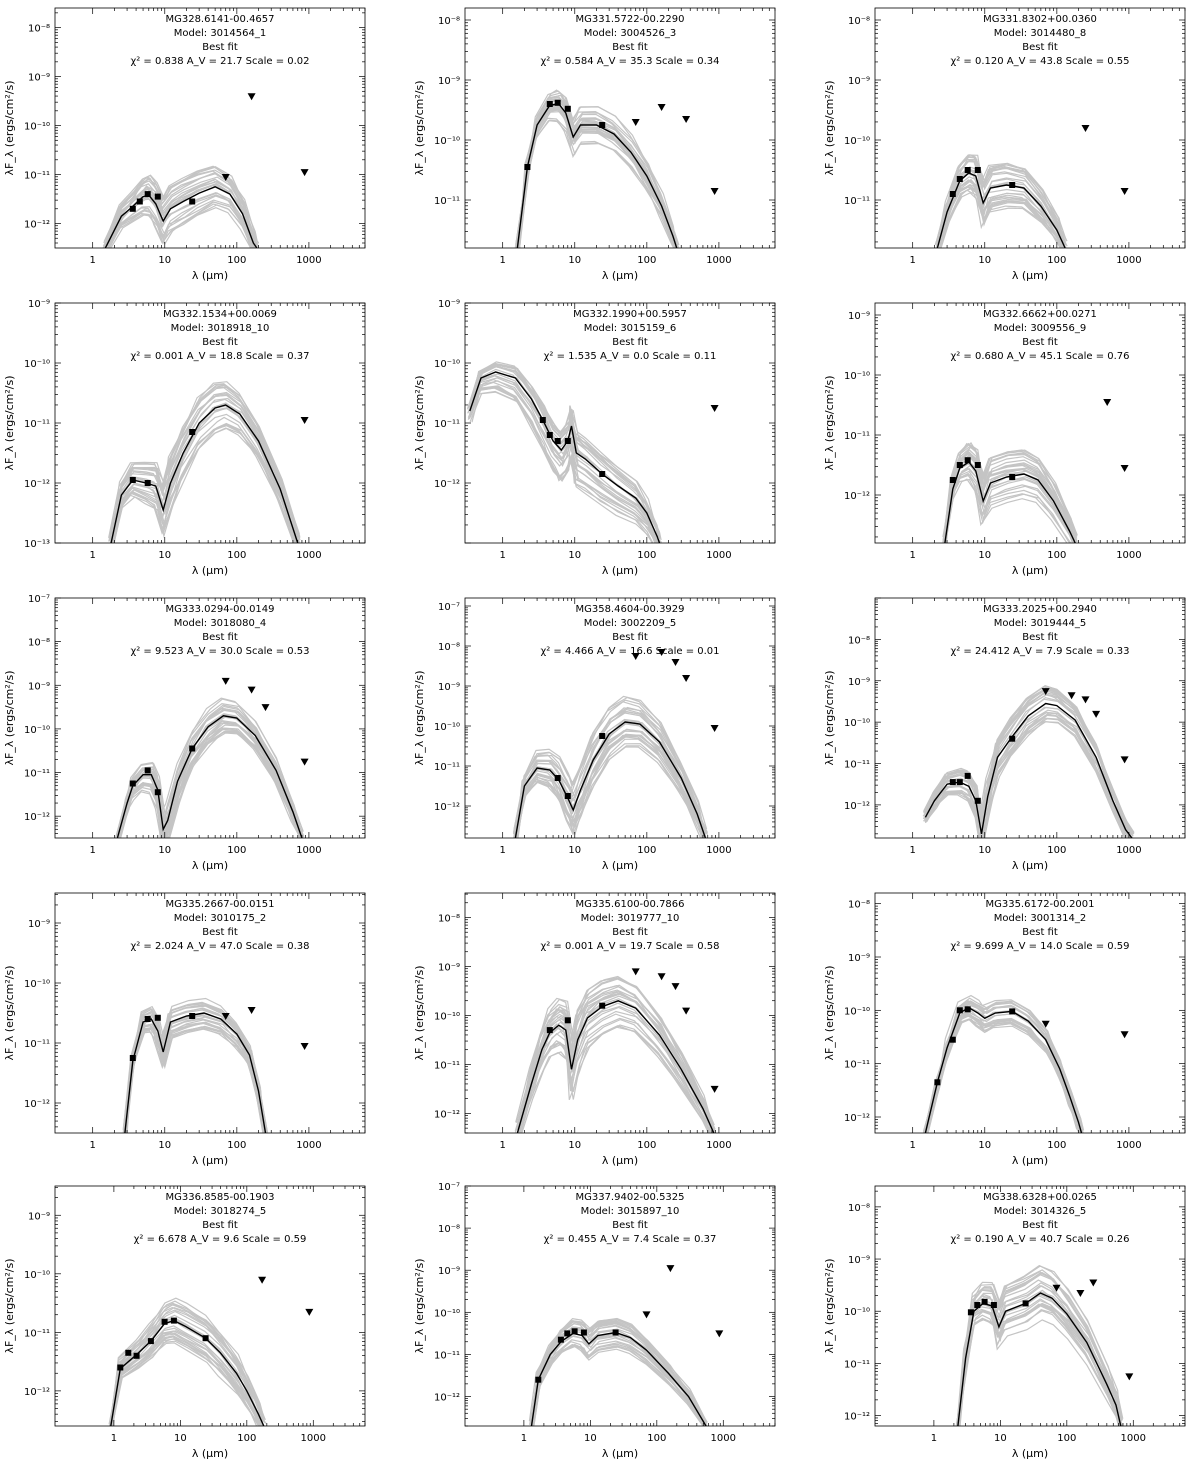 The height and width of the screenshot is (1473, 1200). Describe the element at coordinates (37, 225) in the screenshot. I see `y-tick-label: 10⁻¹²` at that location.